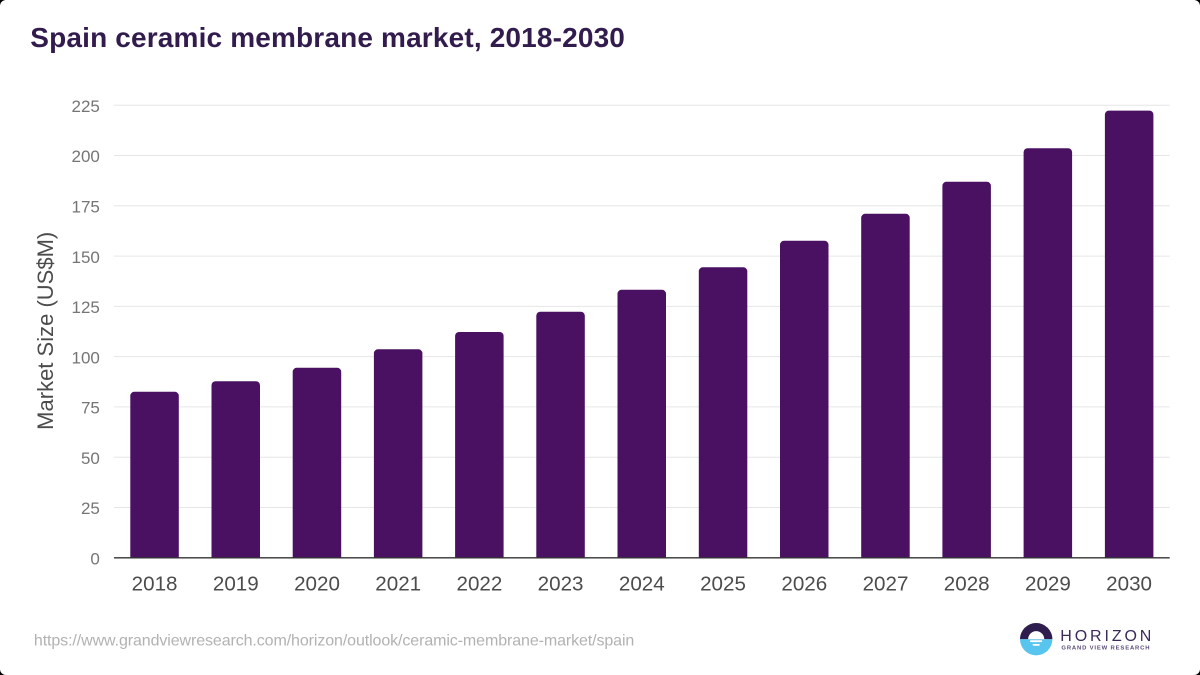 Image resolution: width=1200 pixels, height=675 pixels. What do you see at coordinates (90, 508) in the screenshot?
I see `svg-text: 25` at bounding box center [90, 508].